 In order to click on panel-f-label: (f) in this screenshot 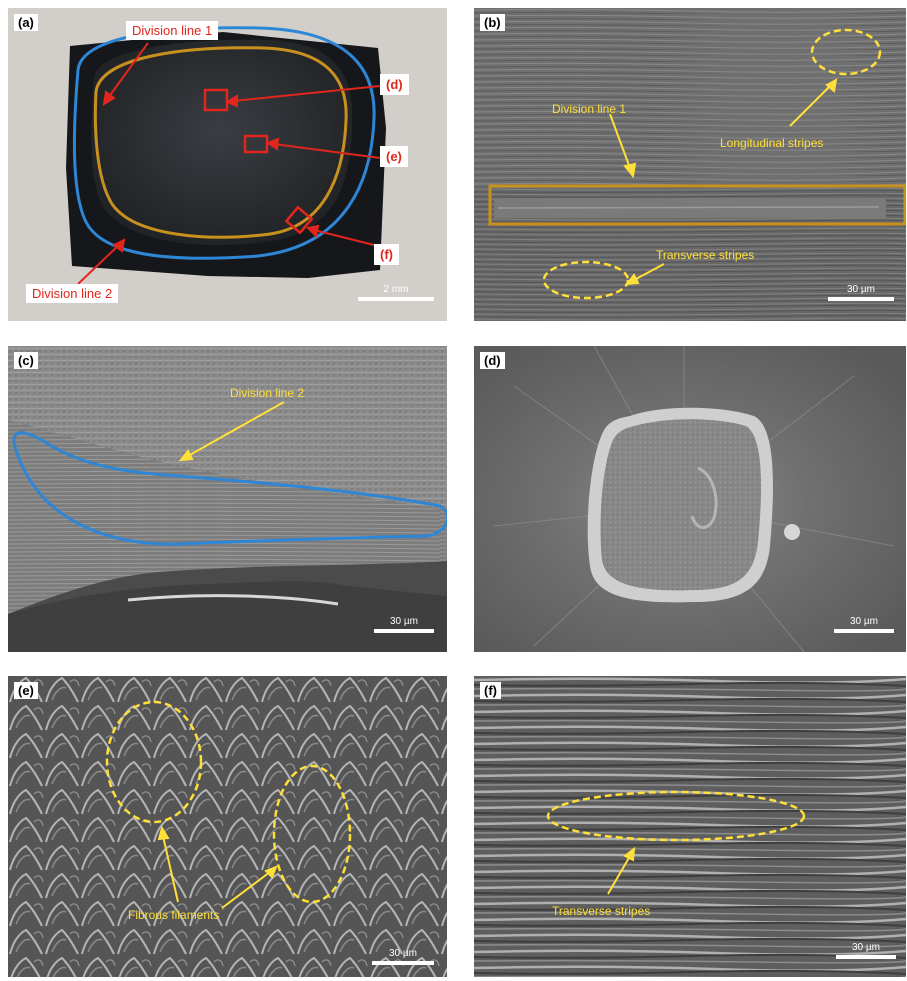, I will do `click(490, 690)`.